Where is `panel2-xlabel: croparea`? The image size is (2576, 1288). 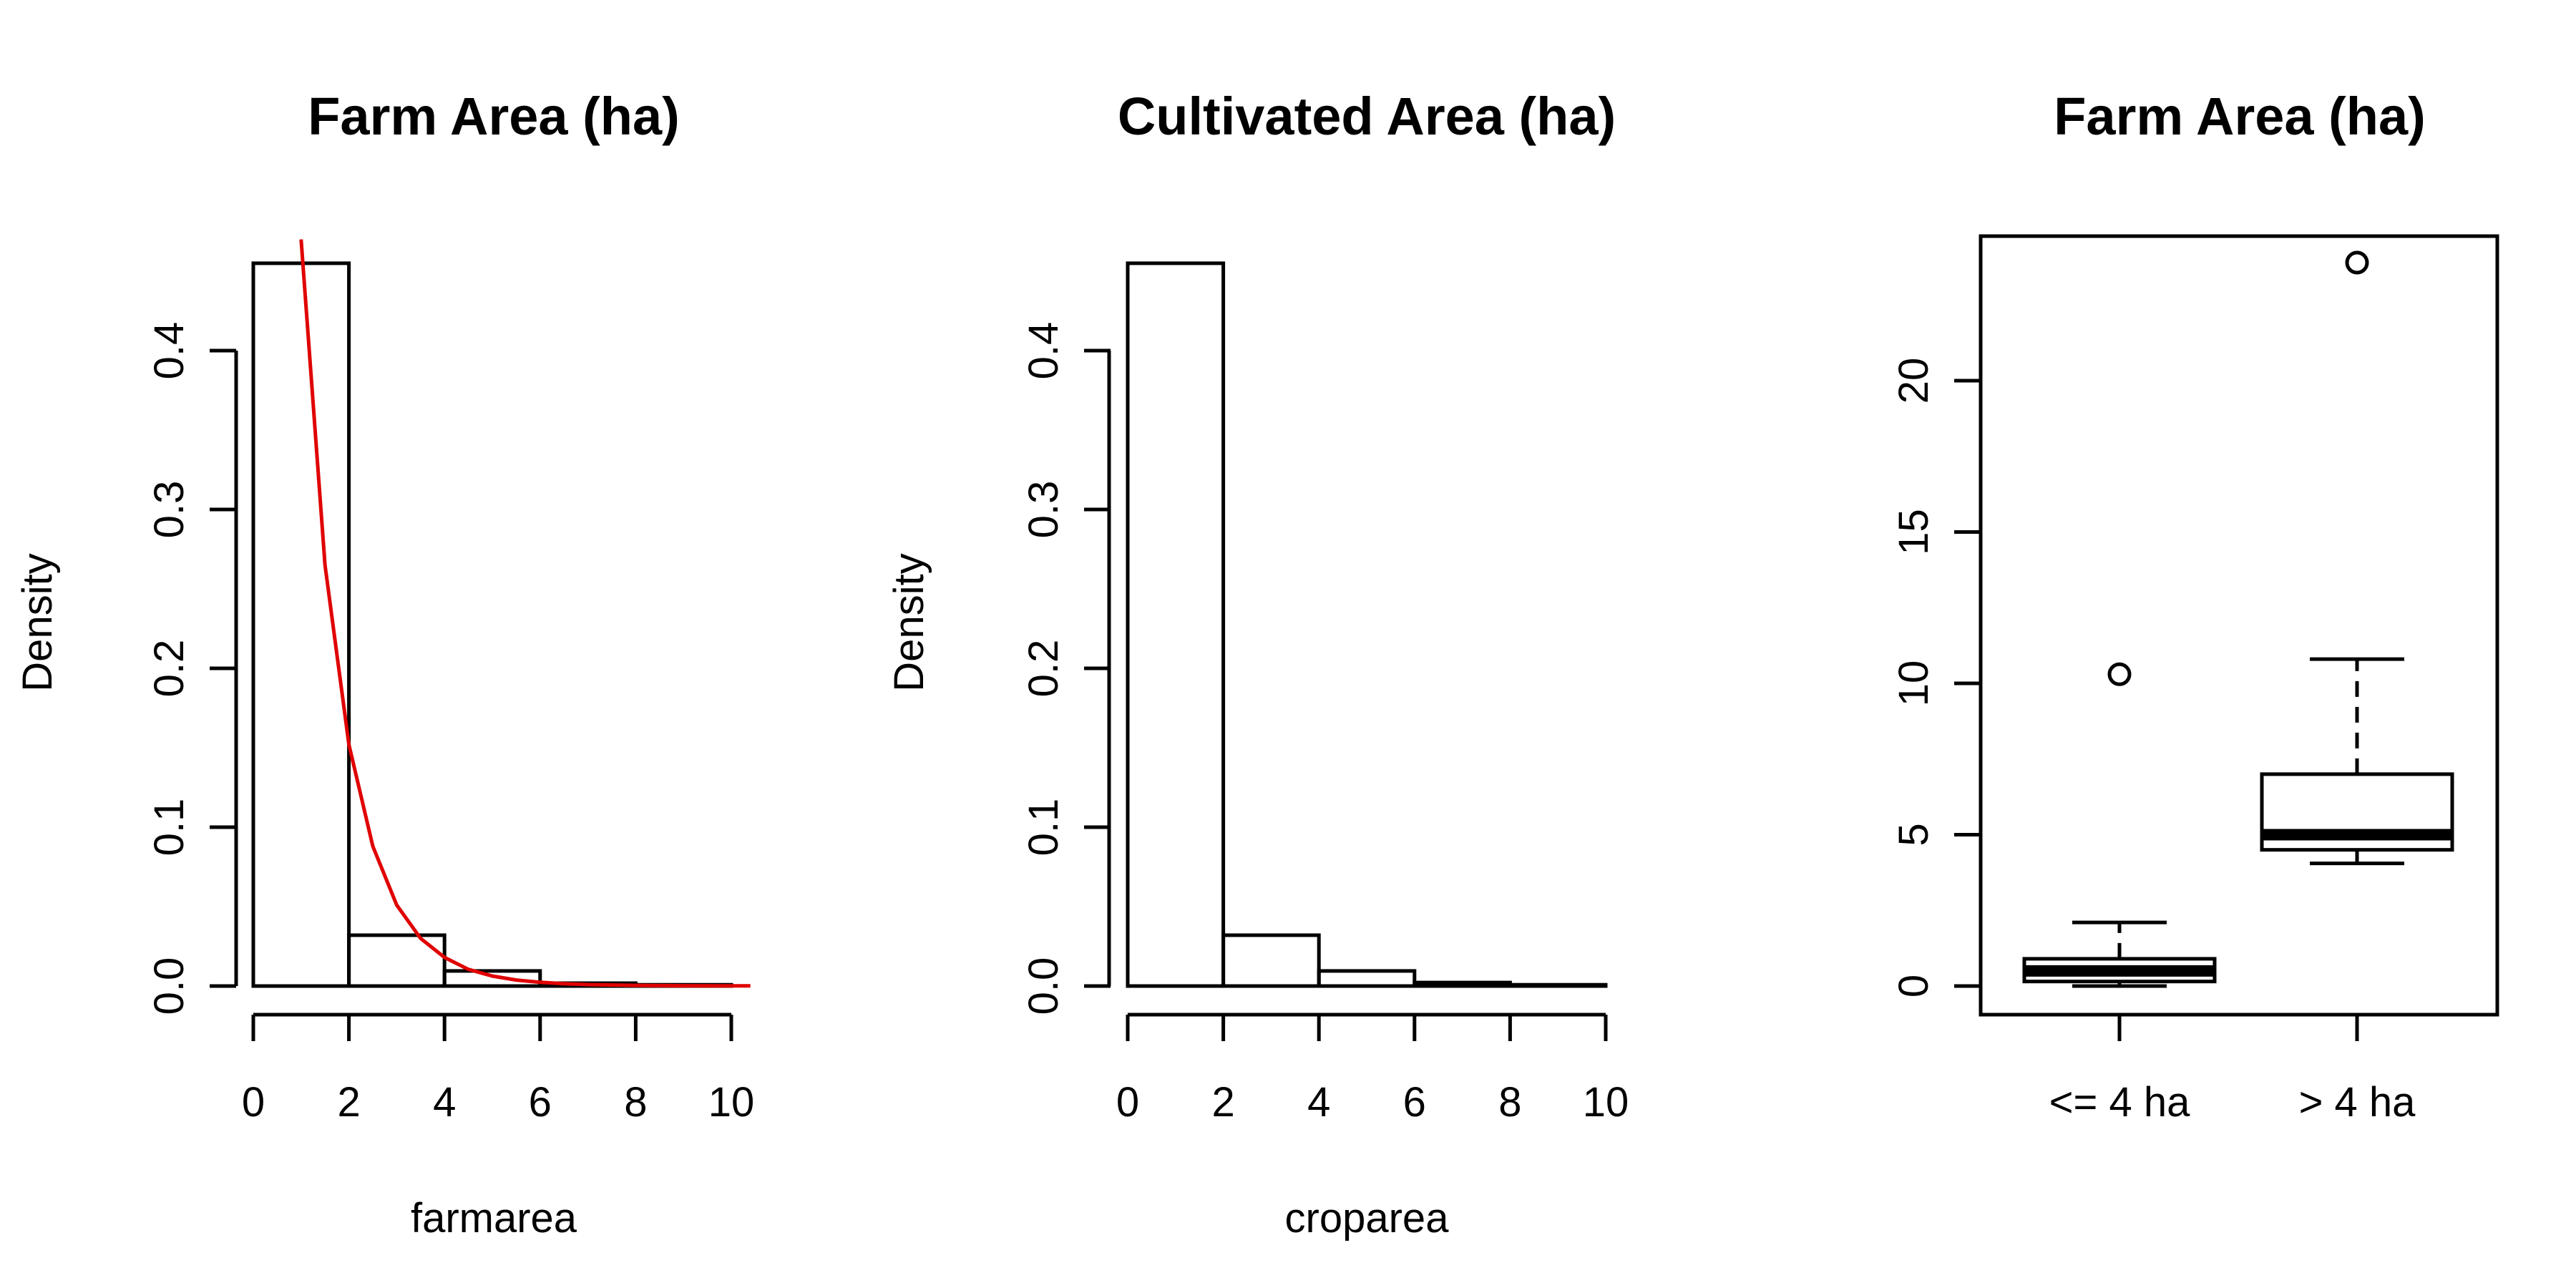
panel2-xlabel: croparea is located at coordinates (1367, 1218).